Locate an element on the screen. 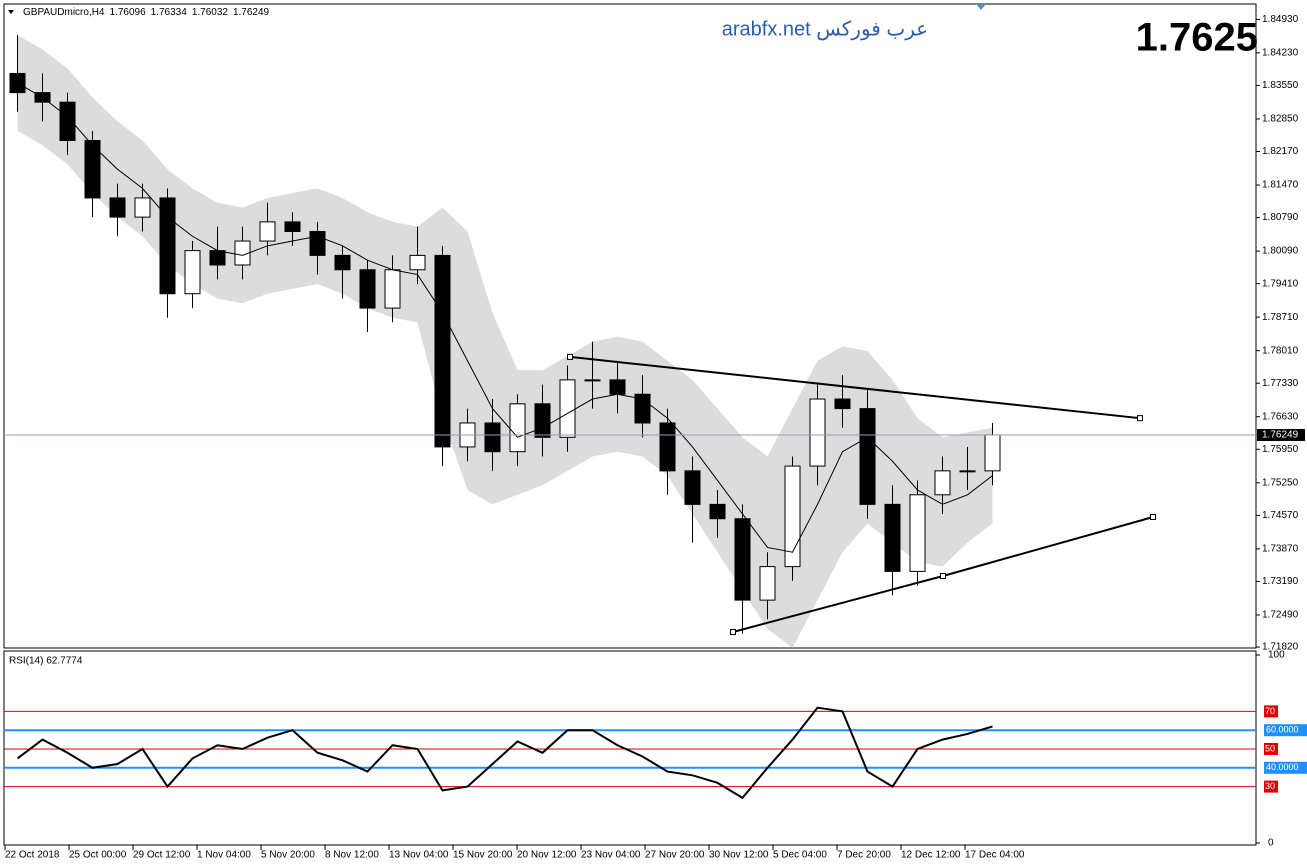 Image resolution: width=1307 pixels, height=867 pixels. big-price: 1.7625 is located at coordinates (1197, 38).